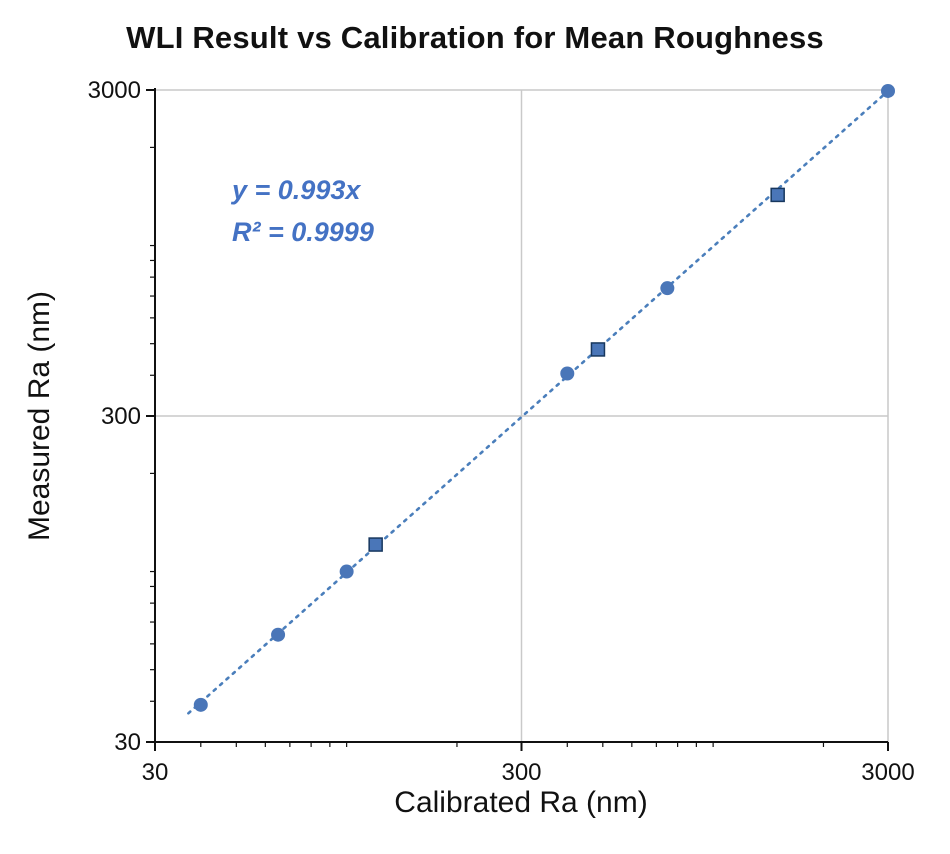 The width and height of the screenshot is (950, 854). Describe the element at coordinates (296, 190) in the screenshot. I see `trend-equation: y = 0.993x` at that location.